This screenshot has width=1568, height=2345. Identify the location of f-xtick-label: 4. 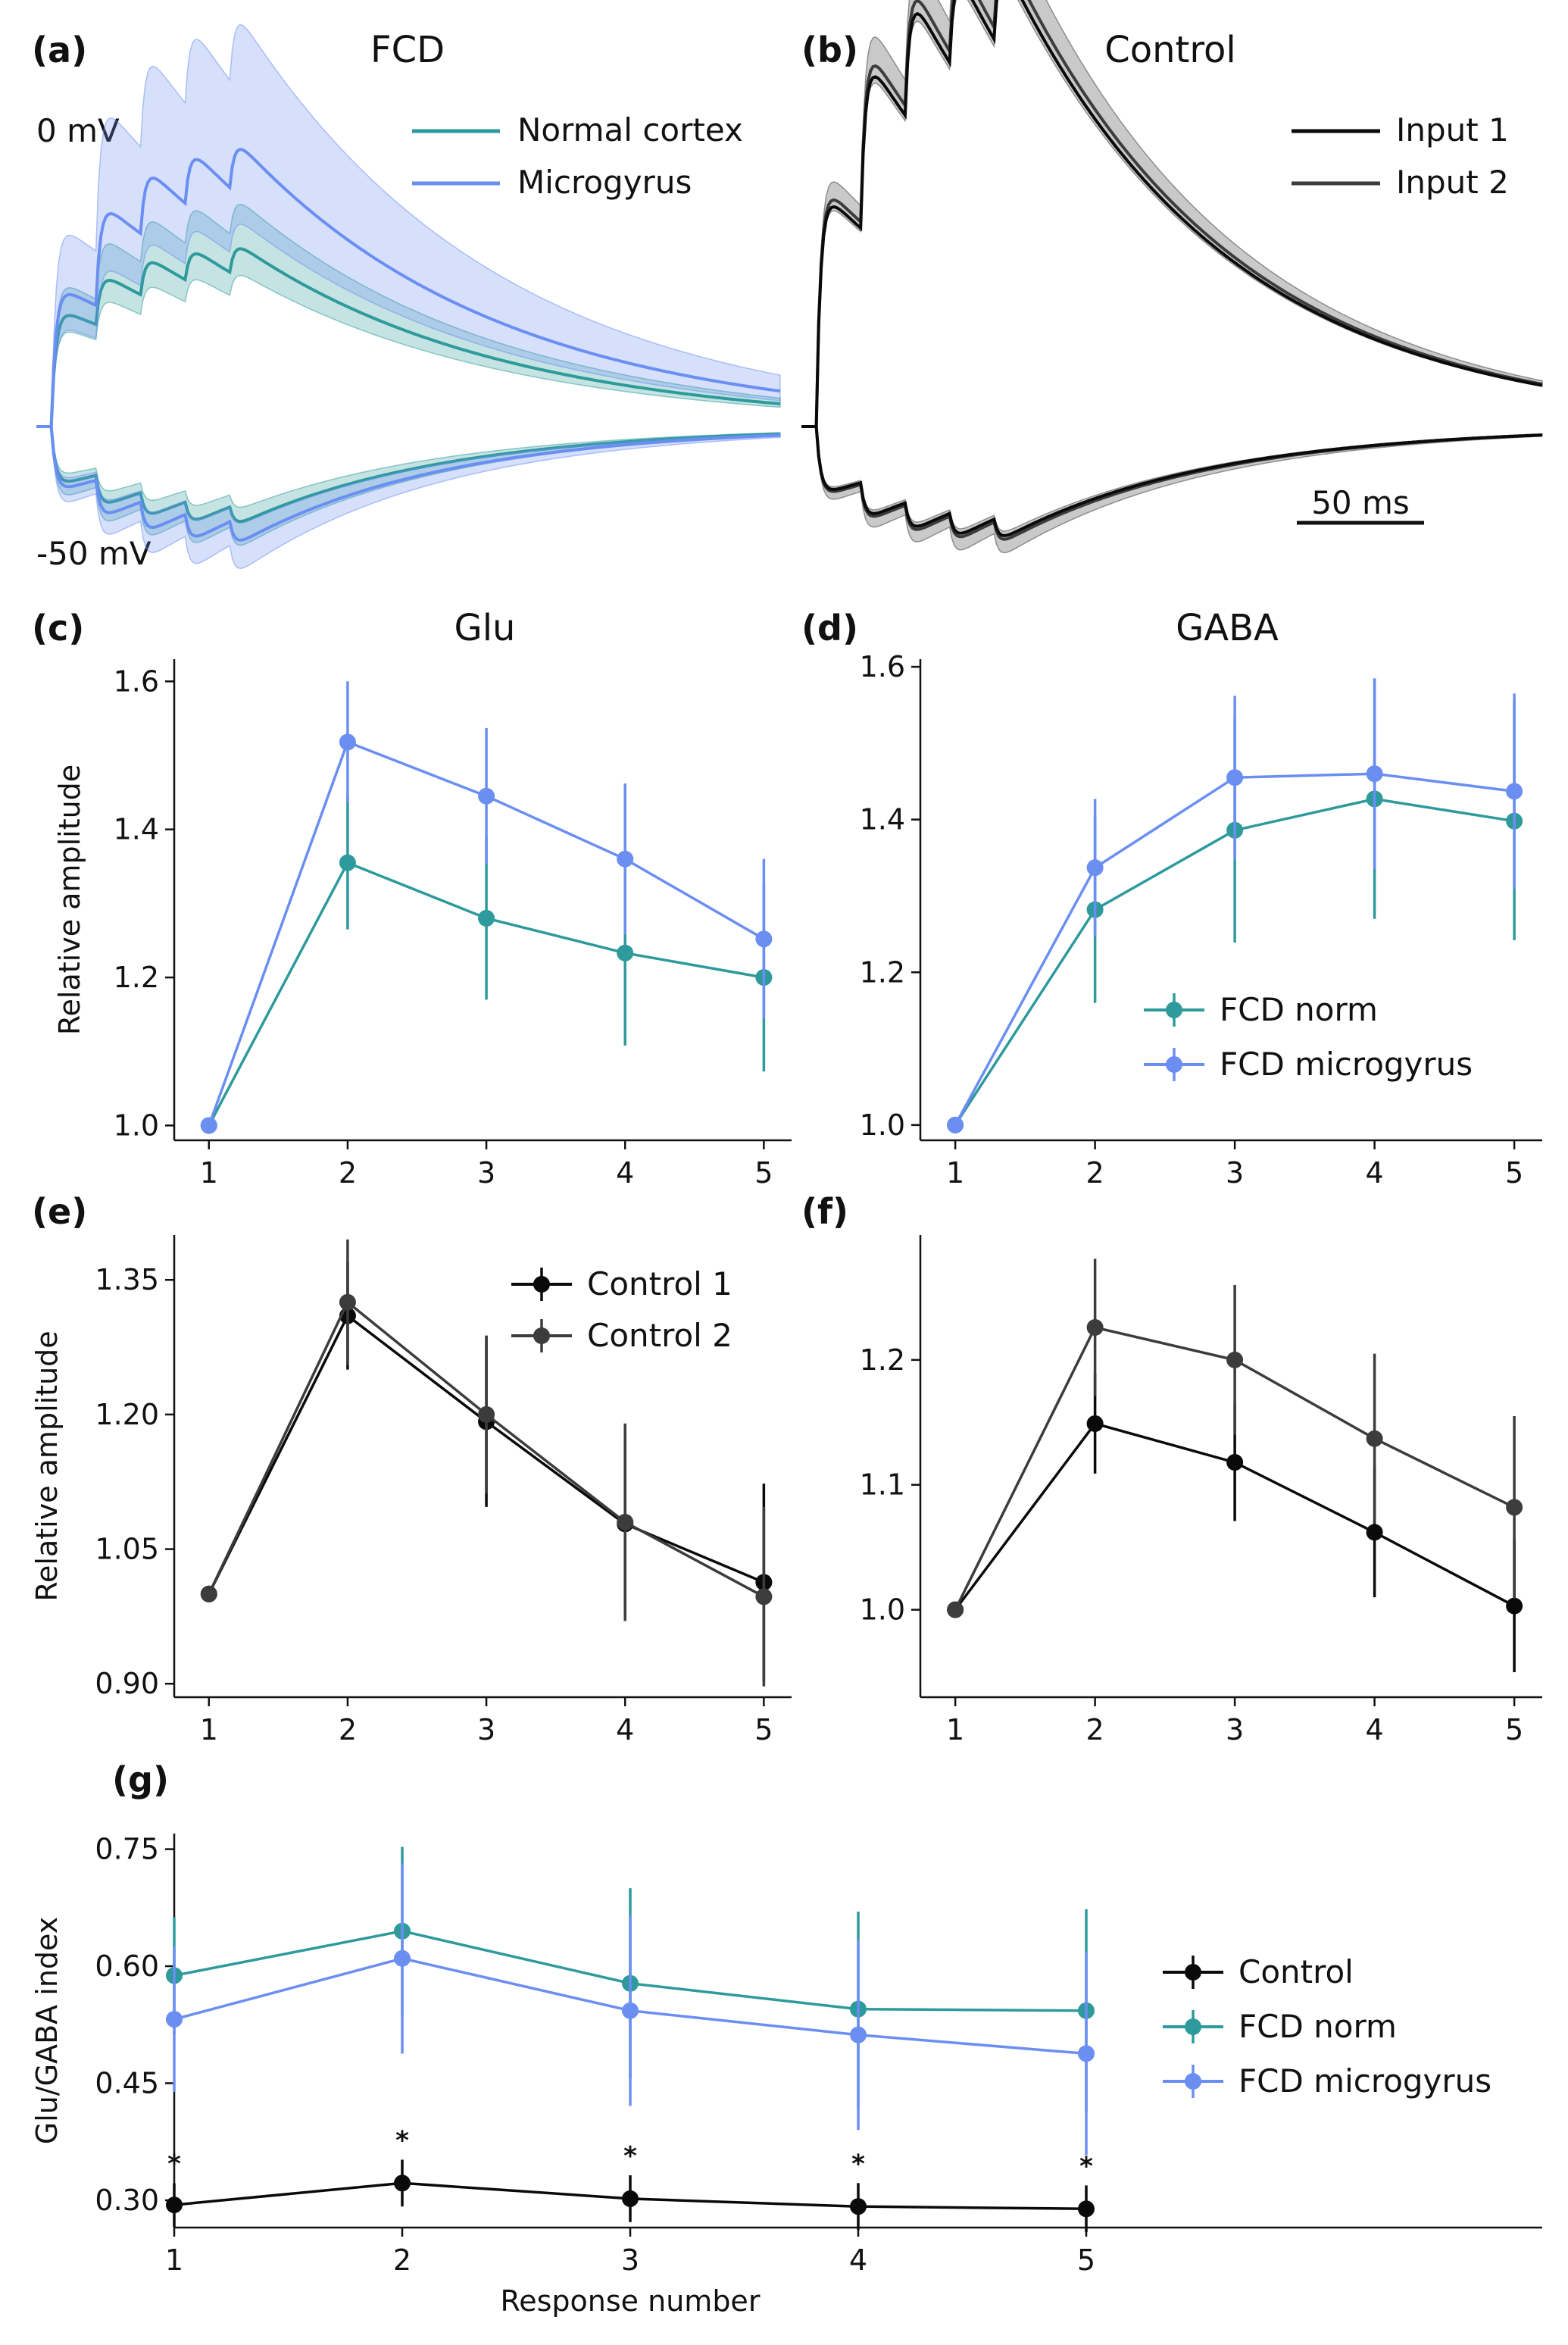
(1375, 1730).